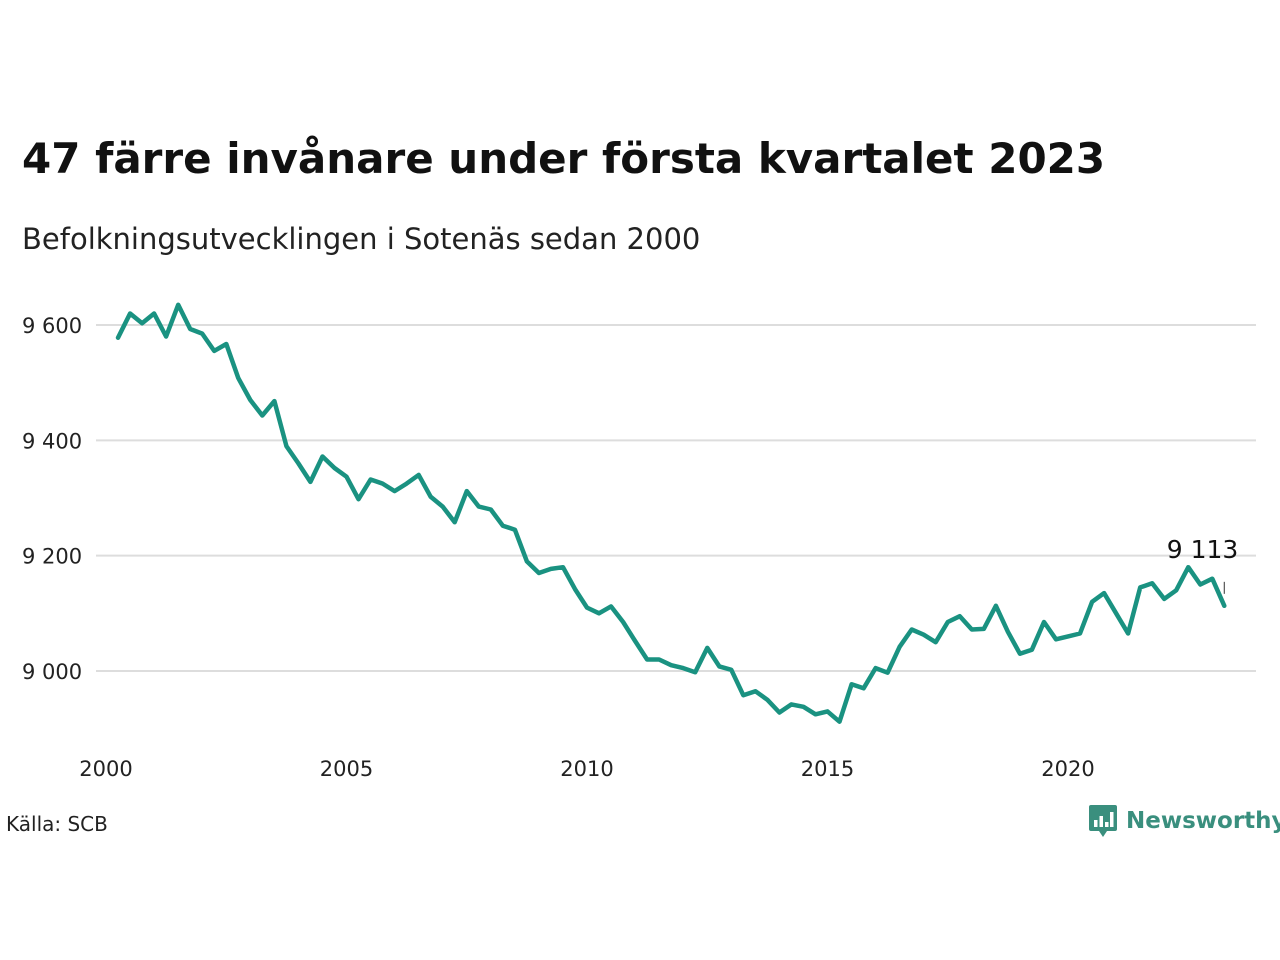  I want to click on annotation-layer: 9 113, so click(1203, 564).